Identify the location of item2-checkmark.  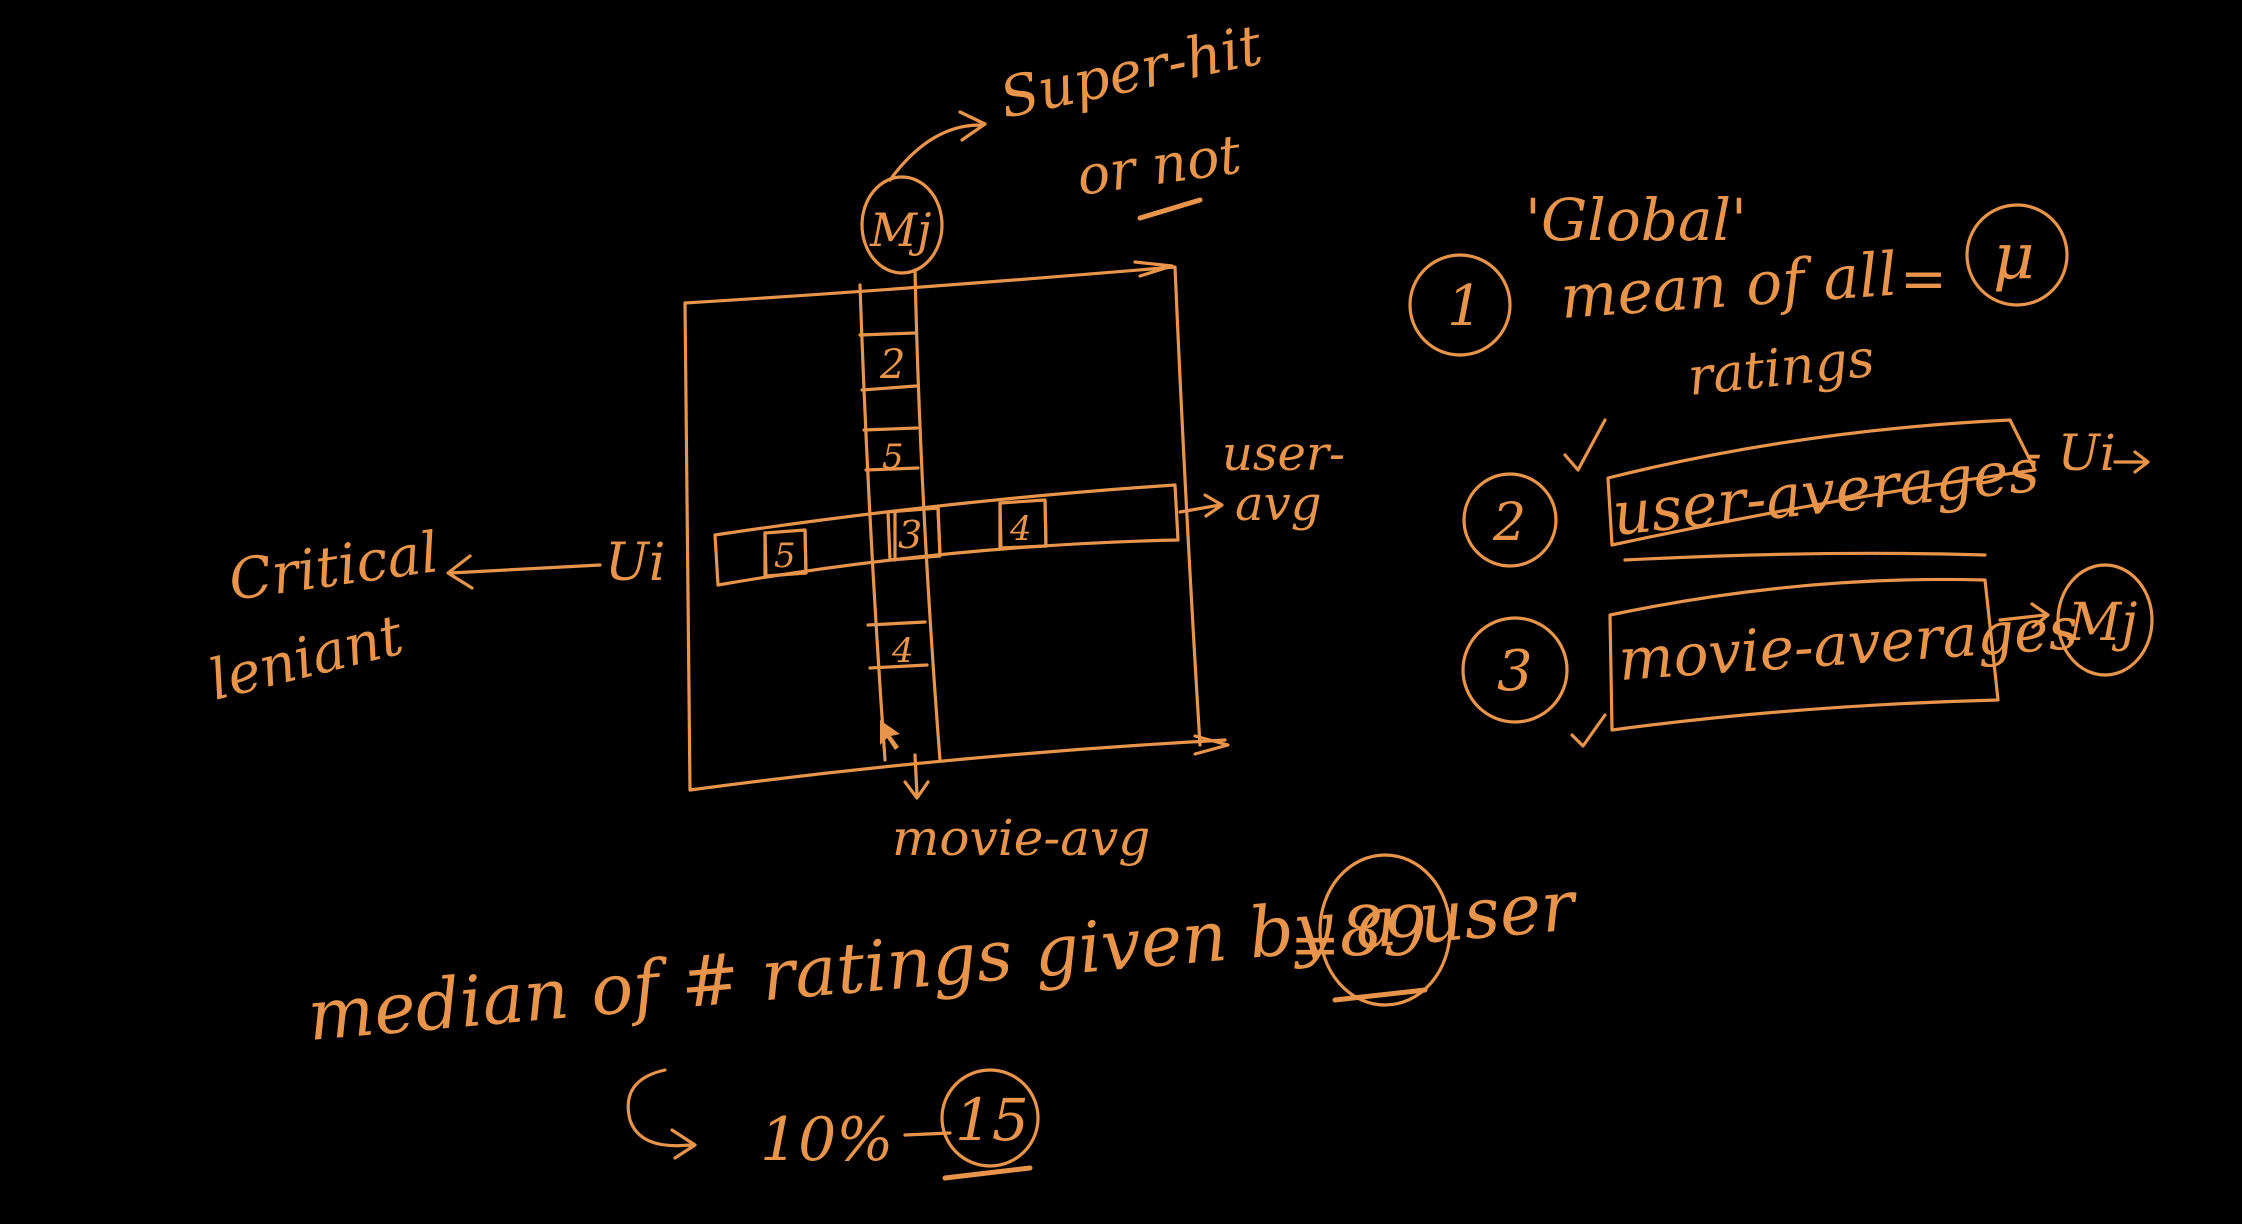
(1585, 445).